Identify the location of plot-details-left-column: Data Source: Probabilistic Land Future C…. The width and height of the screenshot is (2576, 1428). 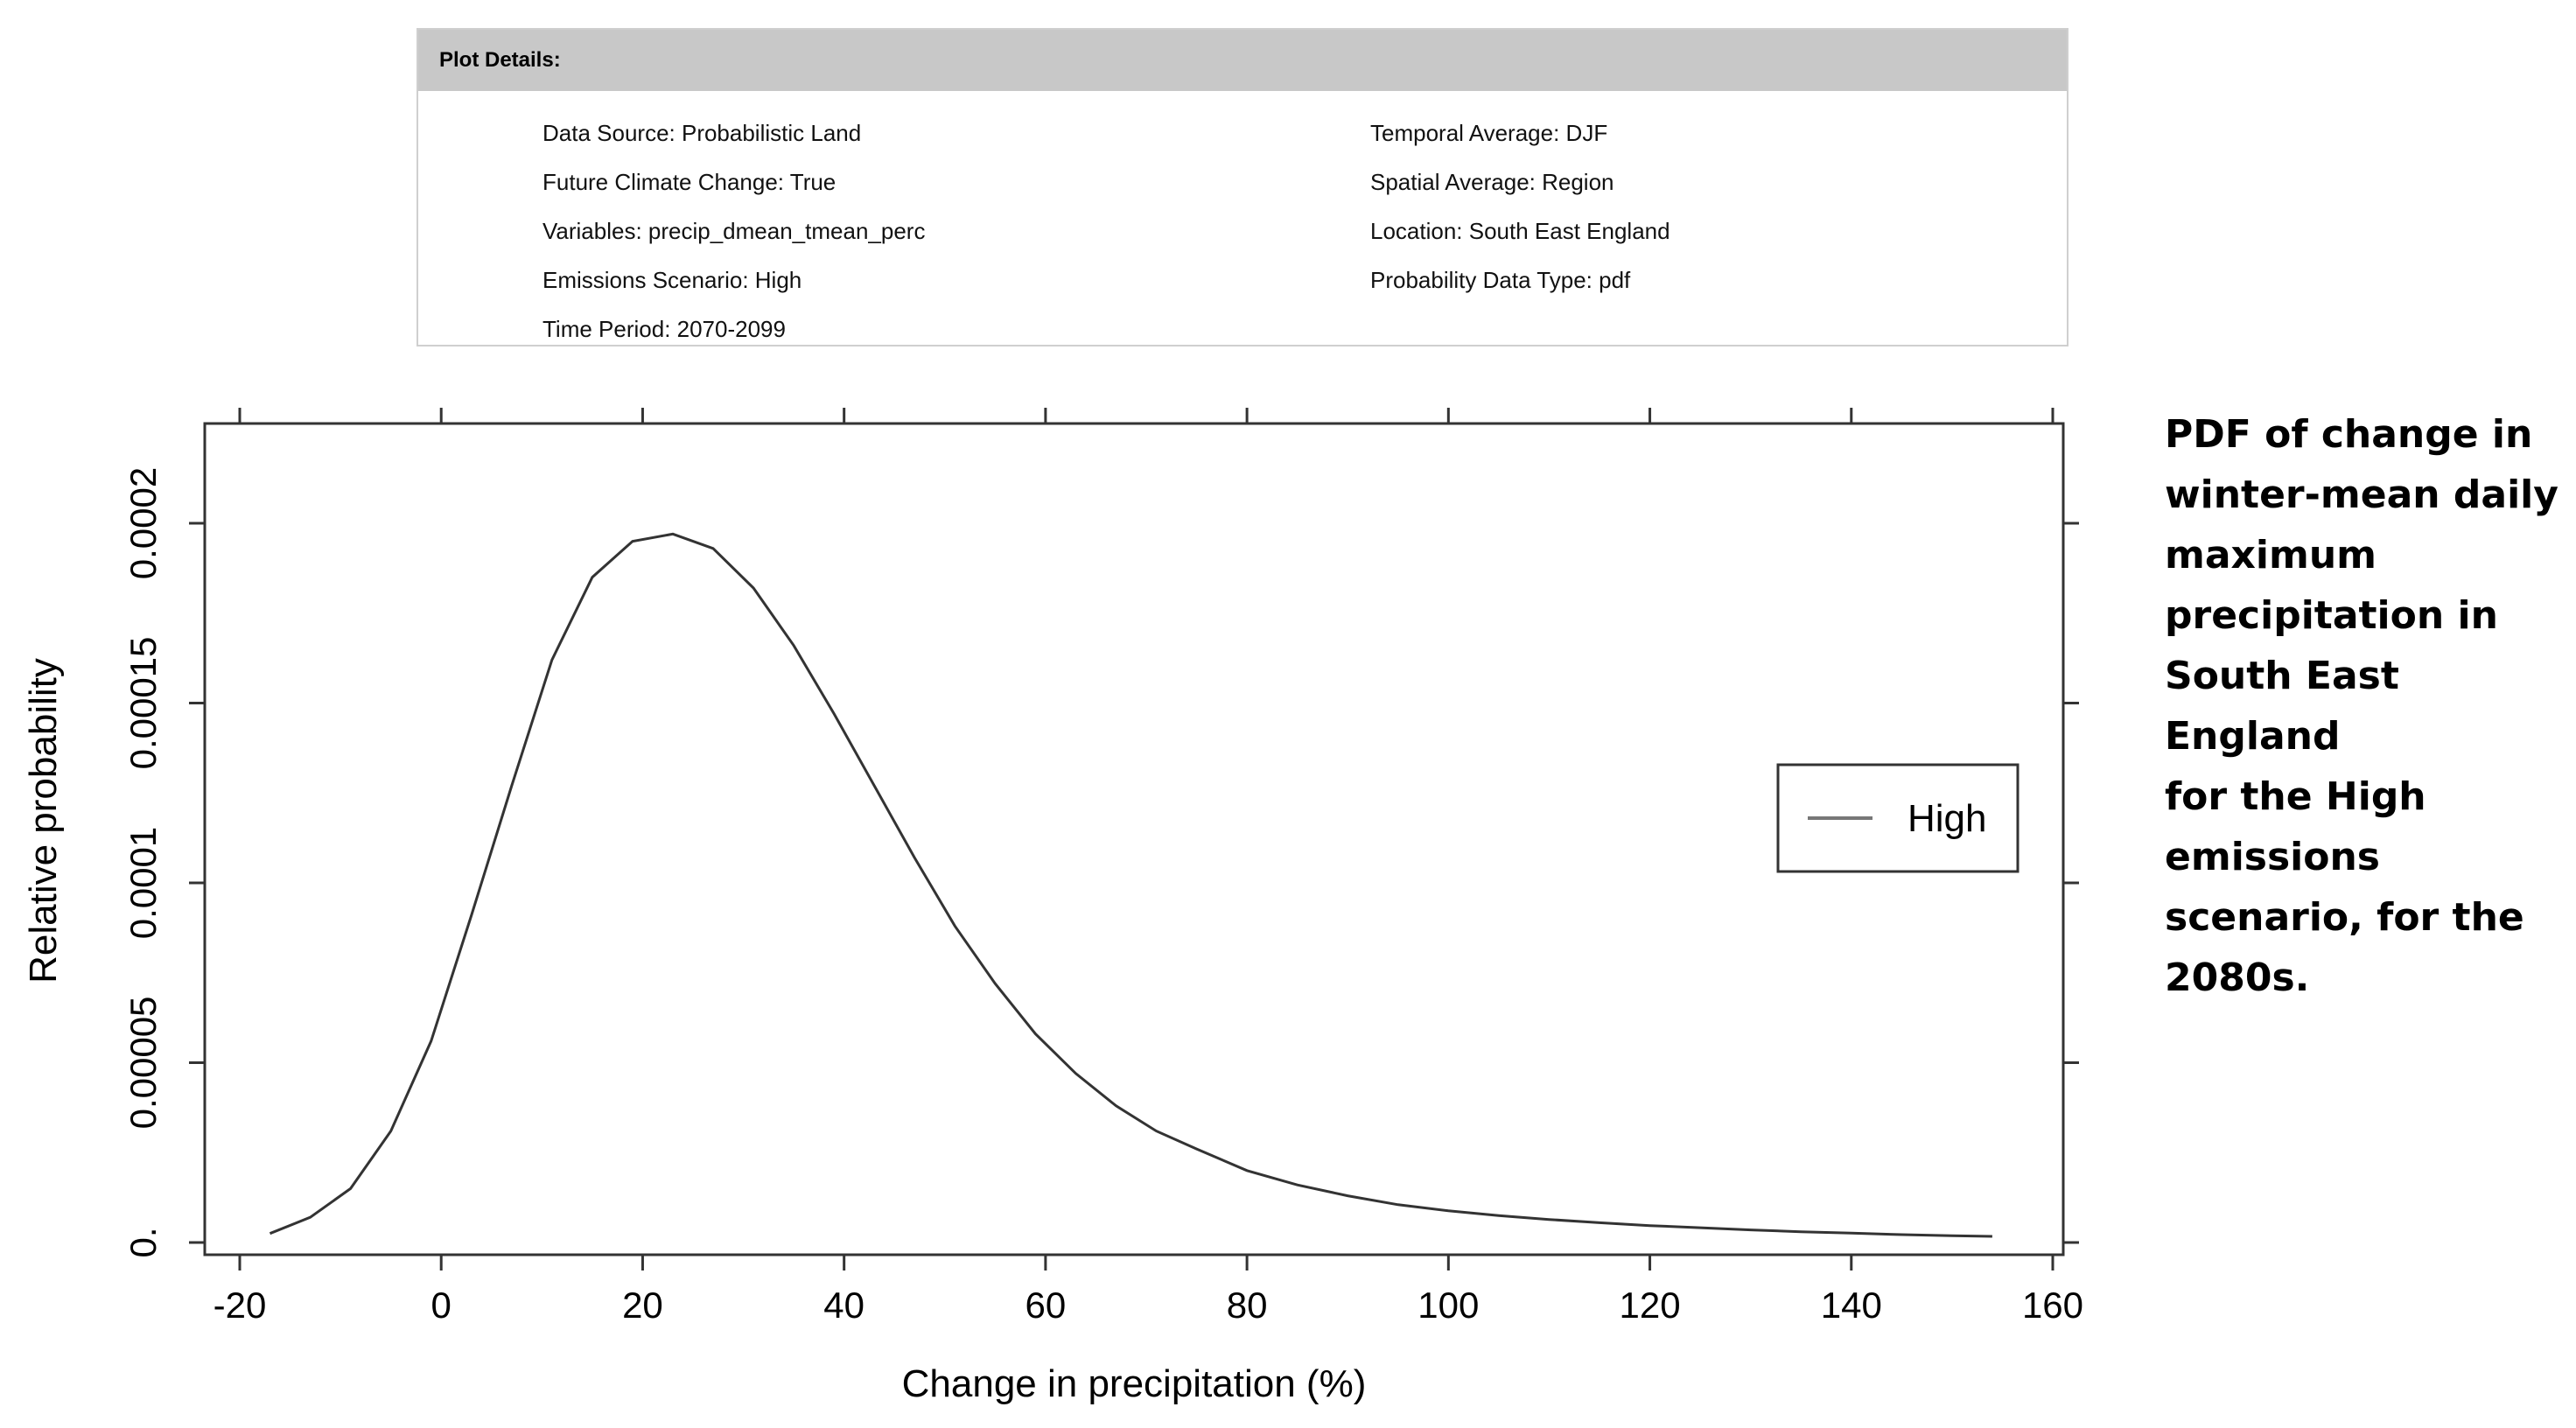
(733, 231).